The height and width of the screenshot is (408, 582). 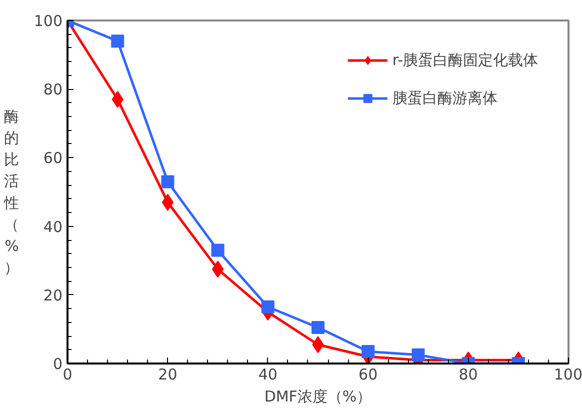 What do you see at coordinates (445, 98) in the screenshot?
I see `legend-label: 胰蛋白酶游离体` at bounding box center [445, 98].